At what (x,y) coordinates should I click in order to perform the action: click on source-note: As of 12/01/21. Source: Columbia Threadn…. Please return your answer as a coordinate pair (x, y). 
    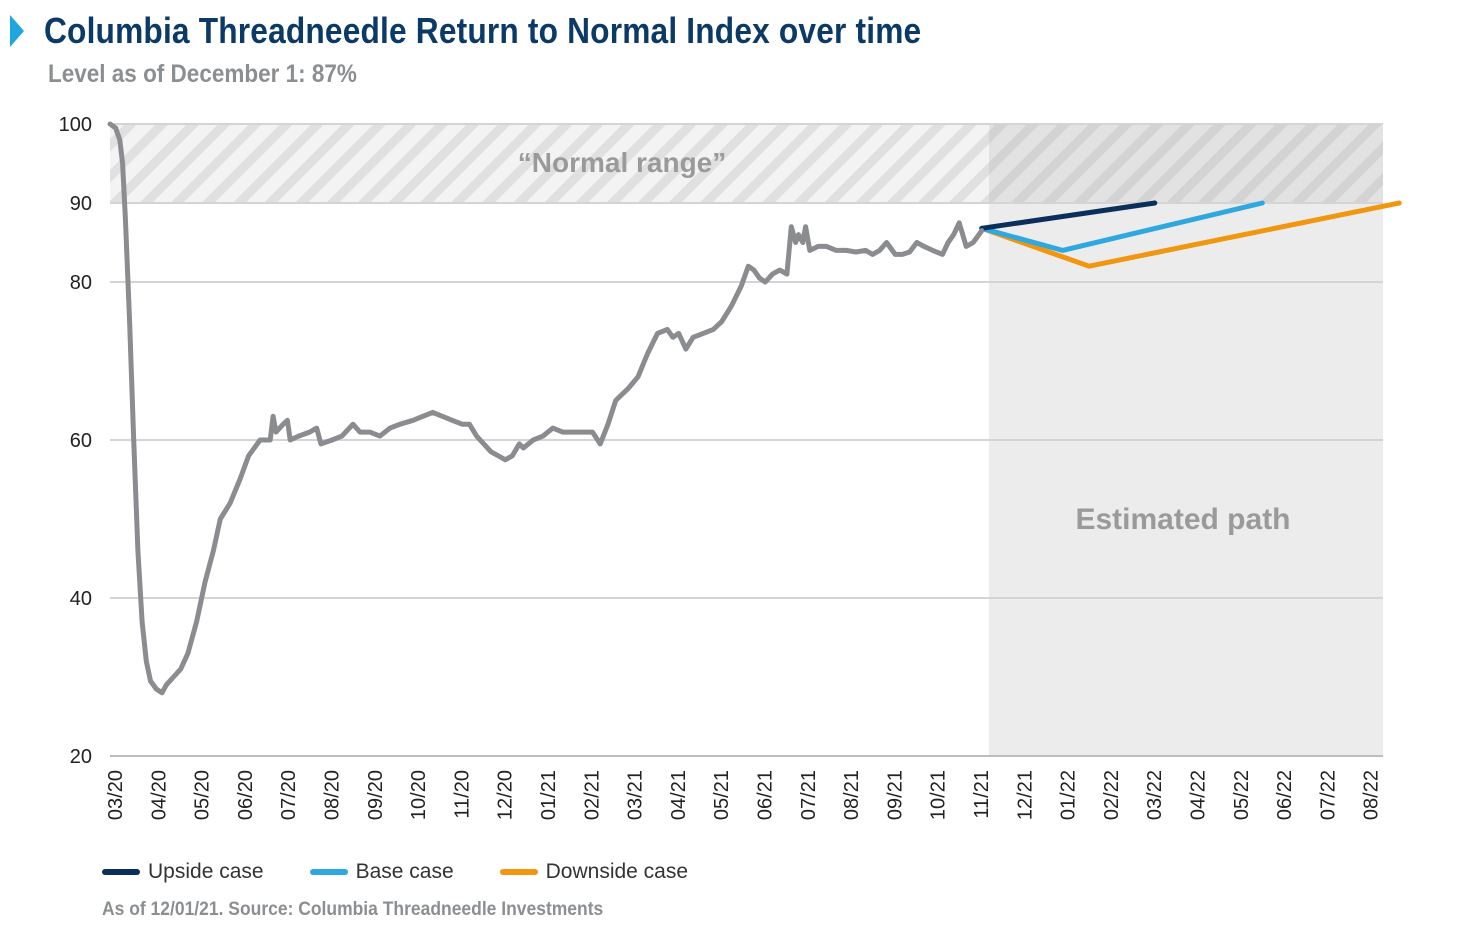
    Looking at the image, I should click on (353, 909).